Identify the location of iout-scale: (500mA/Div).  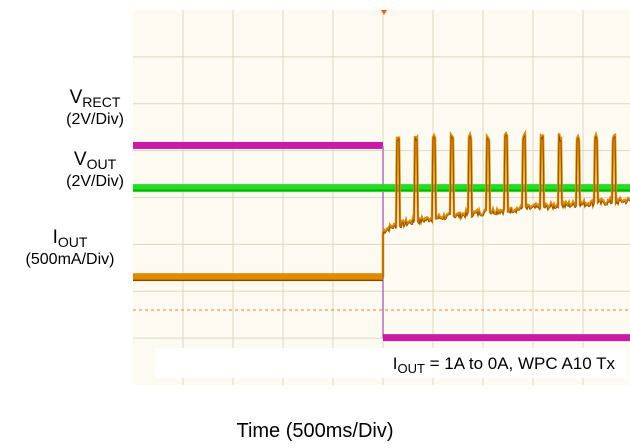
(70, 259).